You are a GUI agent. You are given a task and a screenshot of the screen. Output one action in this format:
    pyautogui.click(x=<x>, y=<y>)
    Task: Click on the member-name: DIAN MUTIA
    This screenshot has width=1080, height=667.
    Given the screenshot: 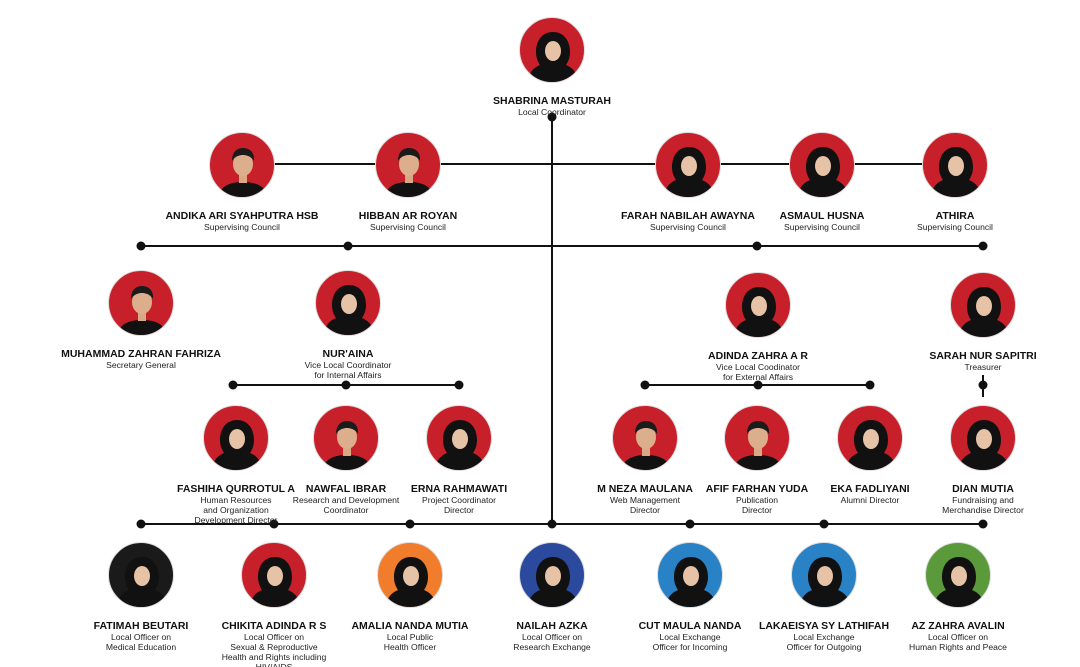 What is the action you would take?
    pyautogui.click(x=983, y=489)
    